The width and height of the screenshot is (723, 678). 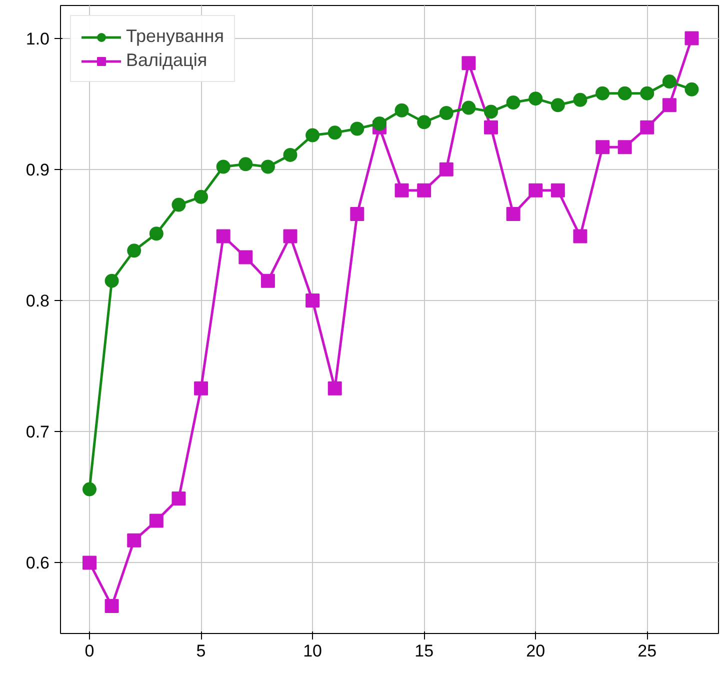 What do you see at coordinates (38, 170) in the screenshot?
I see `y-tick-label: 0.9` at bounding box center [38, 170].